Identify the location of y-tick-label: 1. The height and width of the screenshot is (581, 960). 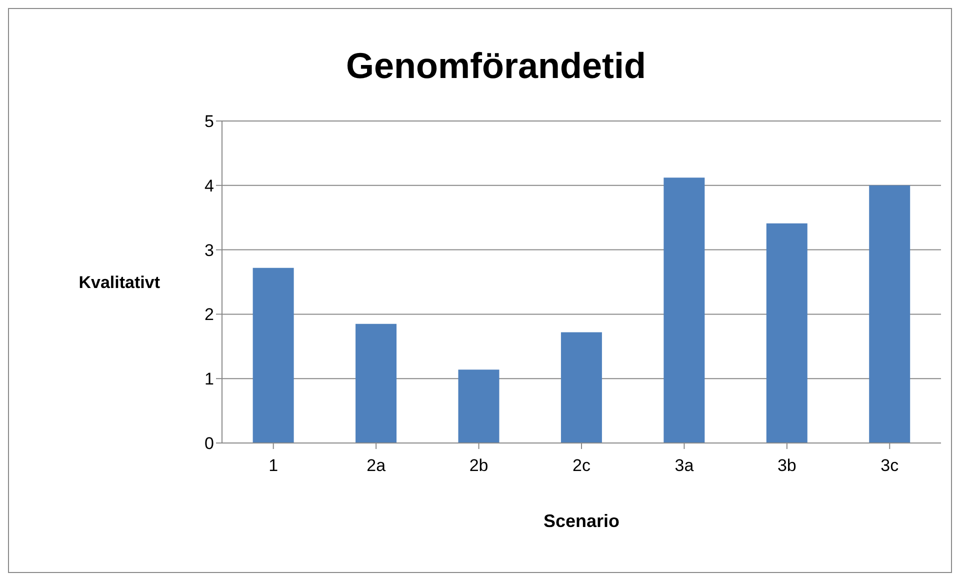
(209, 379).